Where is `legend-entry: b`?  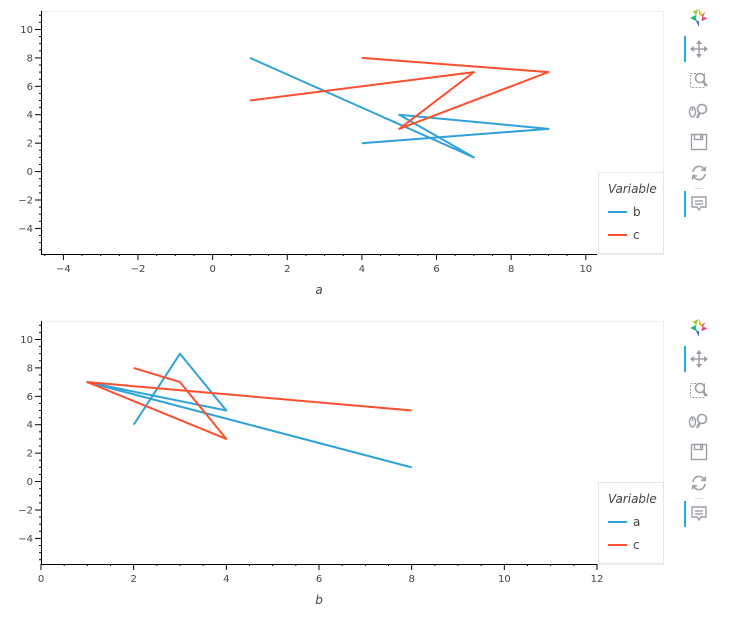 legend-entry: b is located at coordinates (637, 212).